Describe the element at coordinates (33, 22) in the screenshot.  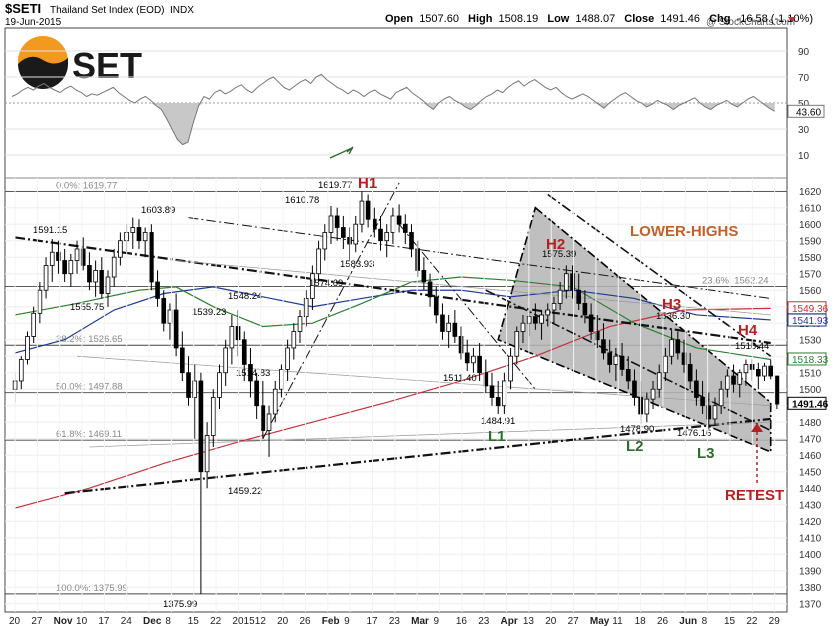
I see `chart-date: 19-Jun-2015` at that location.